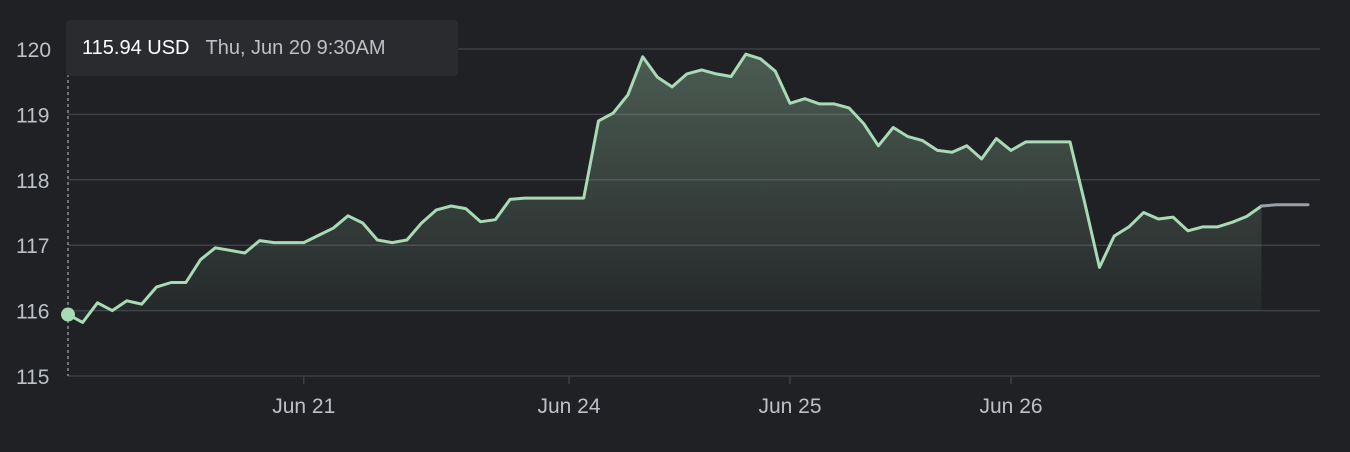 This screenshot has height=452, width=1350. Describe the element at coordinates (32, 246) in the screenshot. I see `y-tick-label: 117` at that location.